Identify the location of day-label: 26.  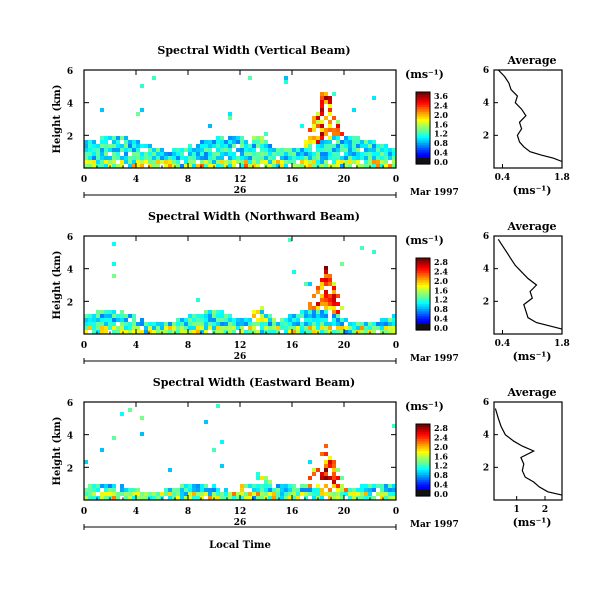
(240, 523).